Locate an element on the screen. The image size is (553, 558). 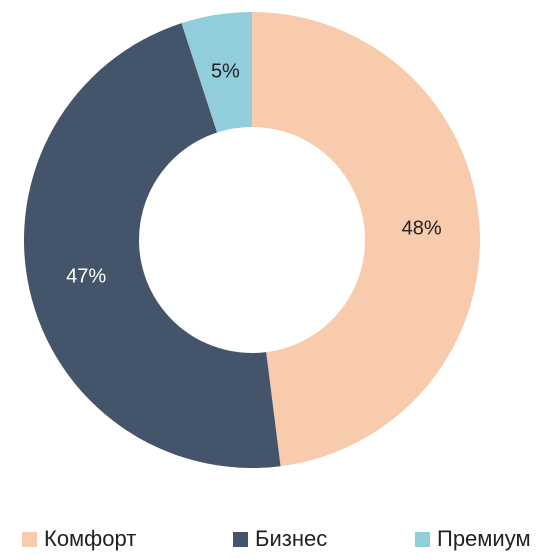
slice-label: 5% is located at coordinates (225, 71).